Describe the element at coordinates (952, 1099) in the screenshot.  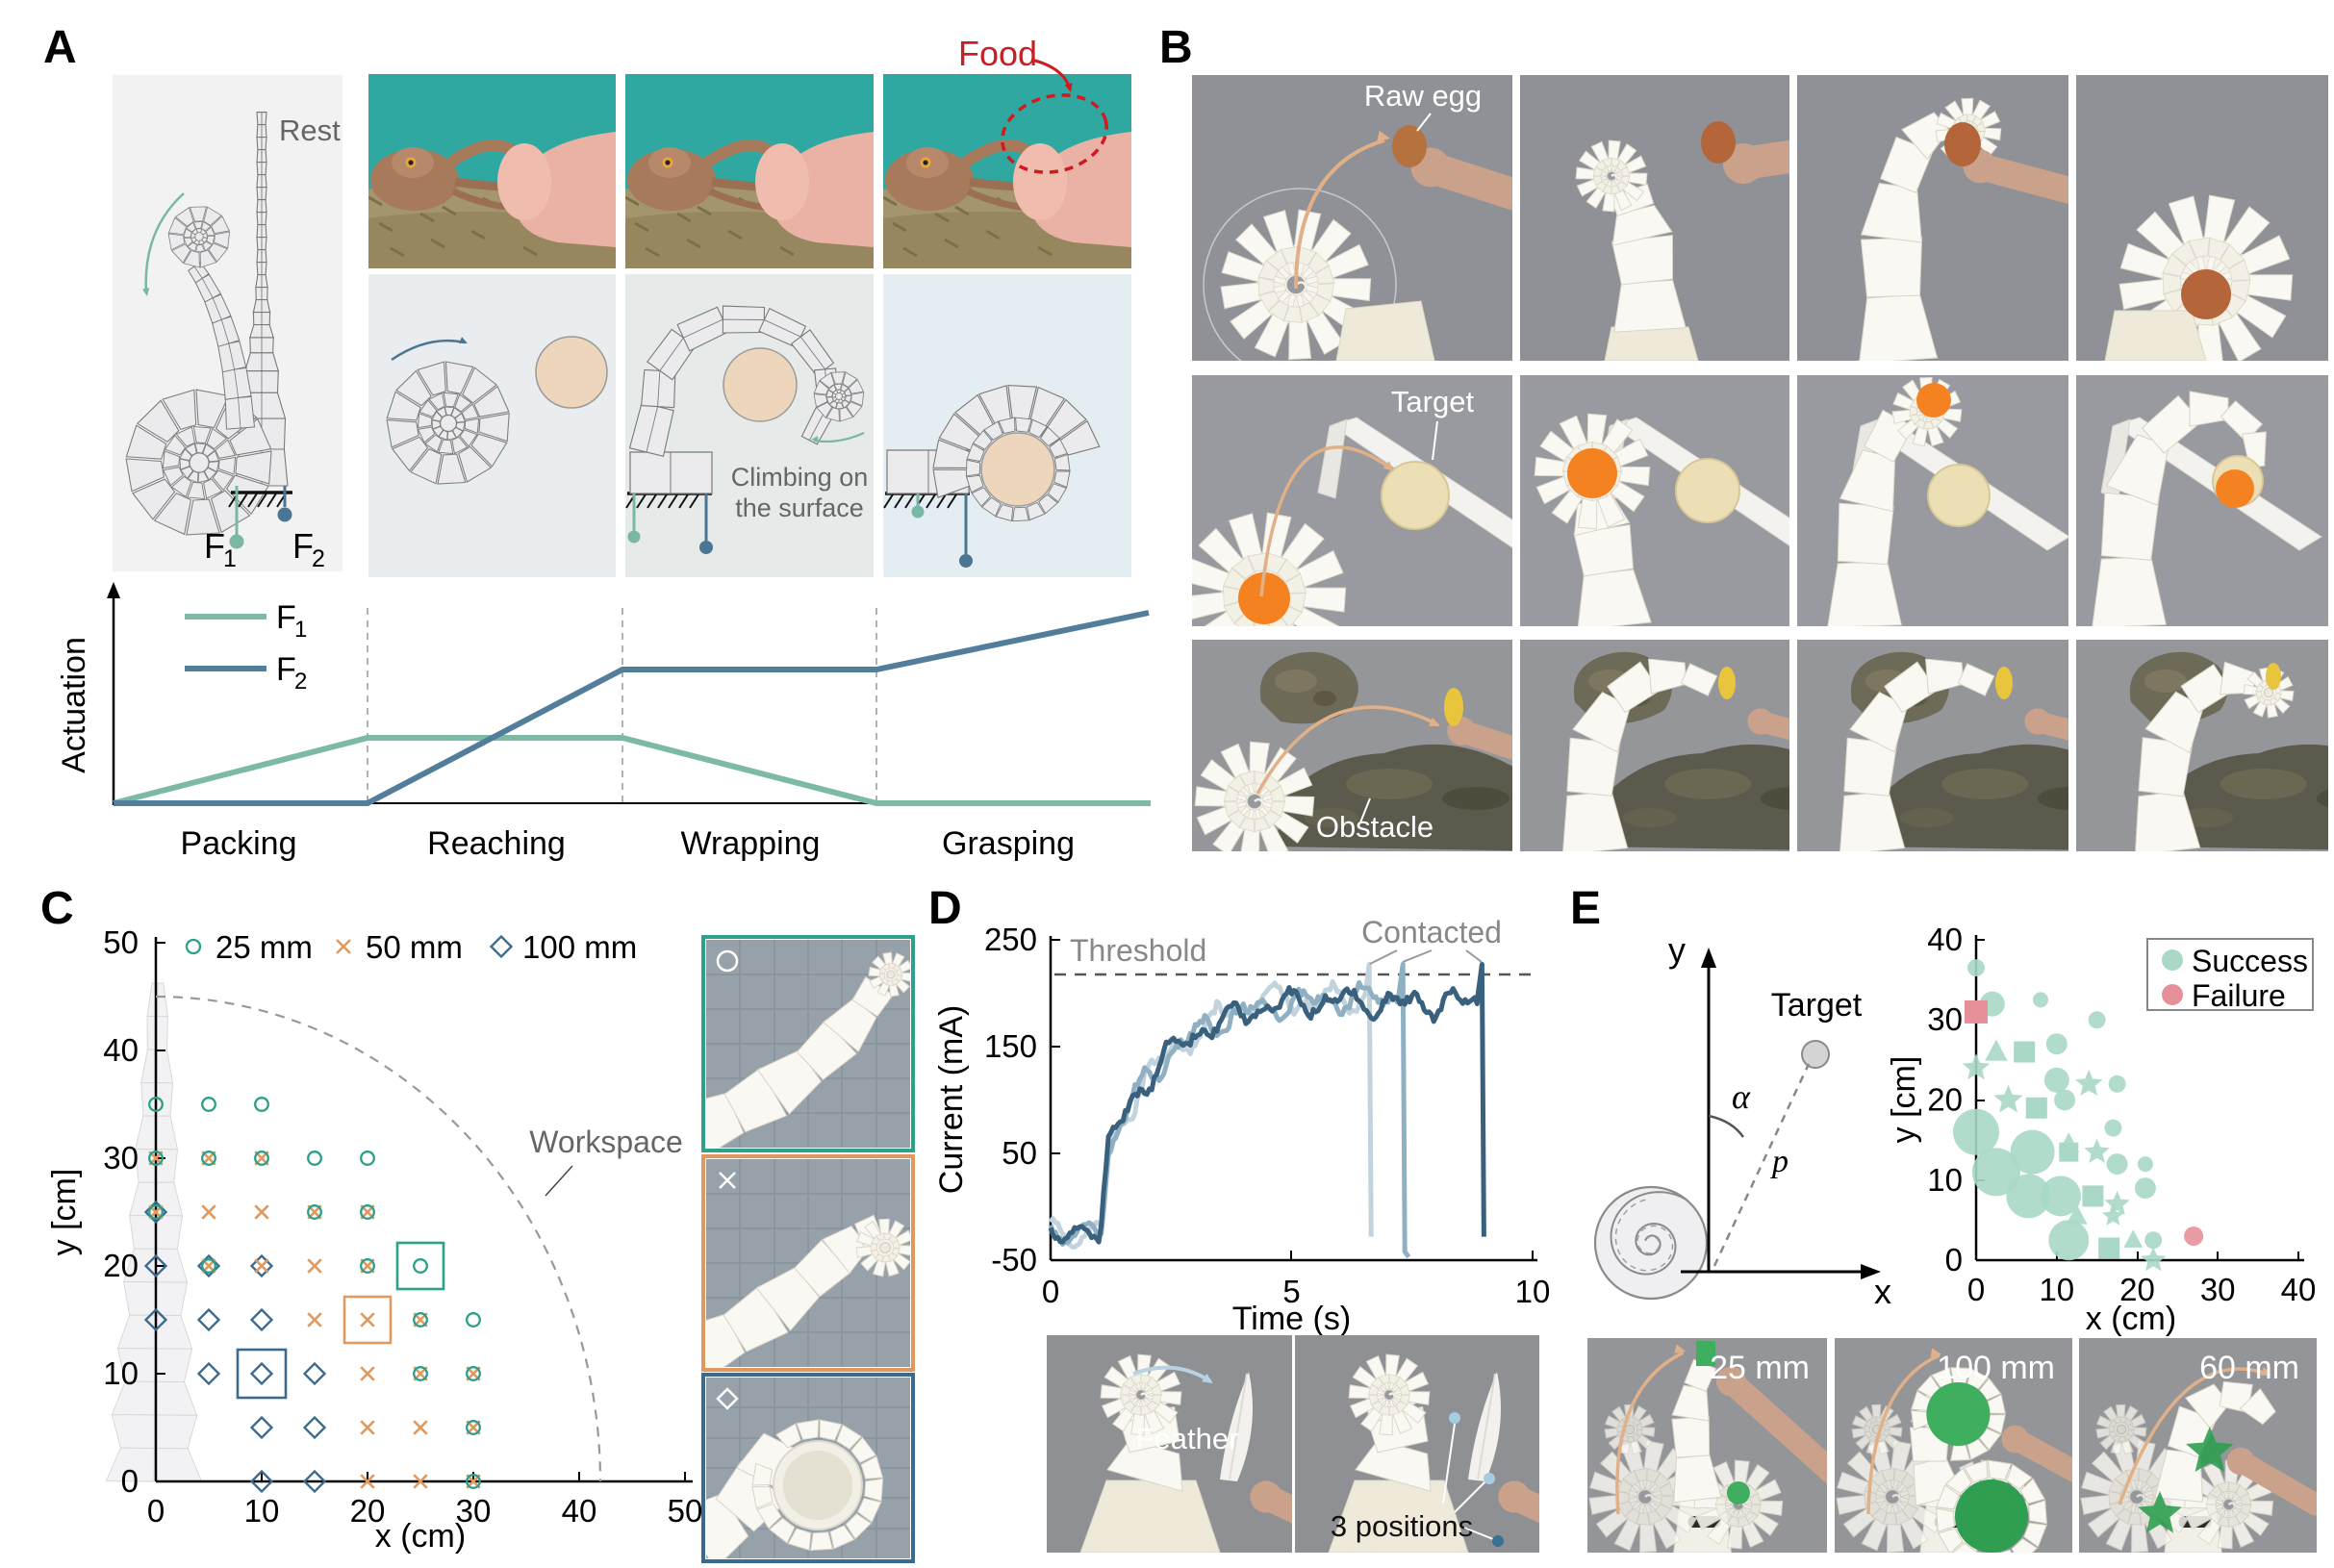
I see `svg-text: Current (mA)` at that location.